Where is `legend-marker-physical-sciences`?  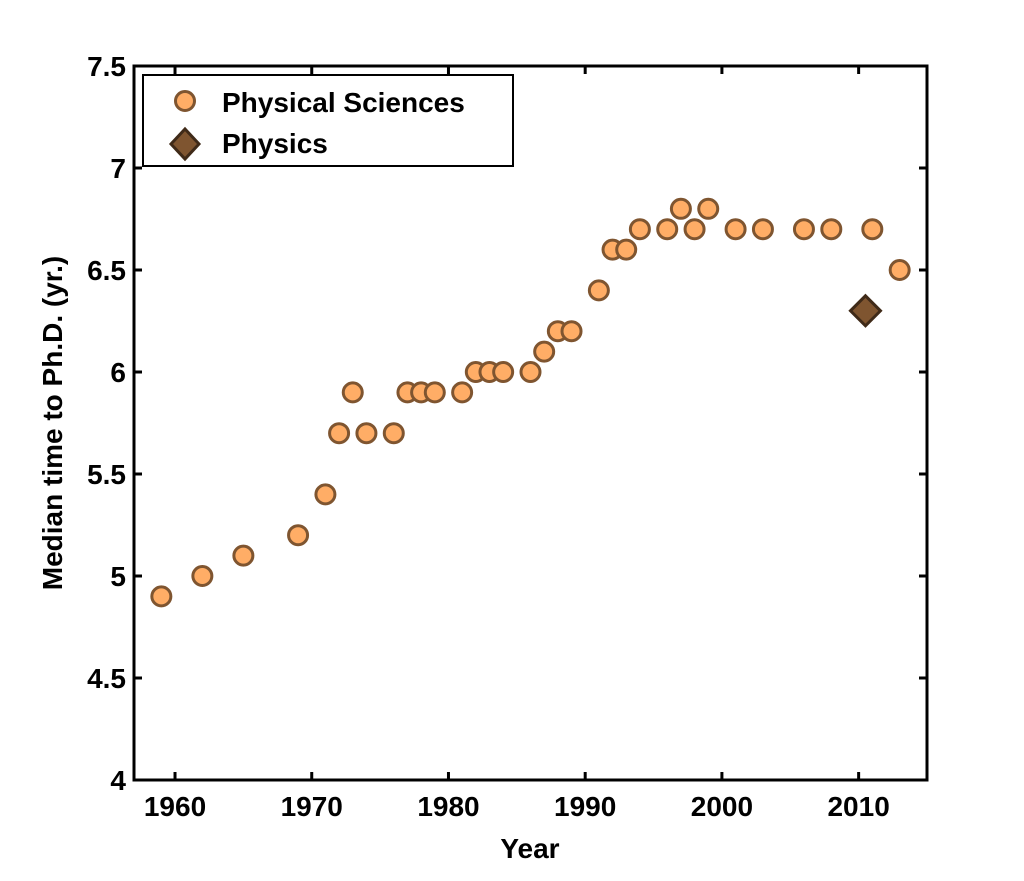
legend-marker-physical-sciences is located at coordinates (185, 101).